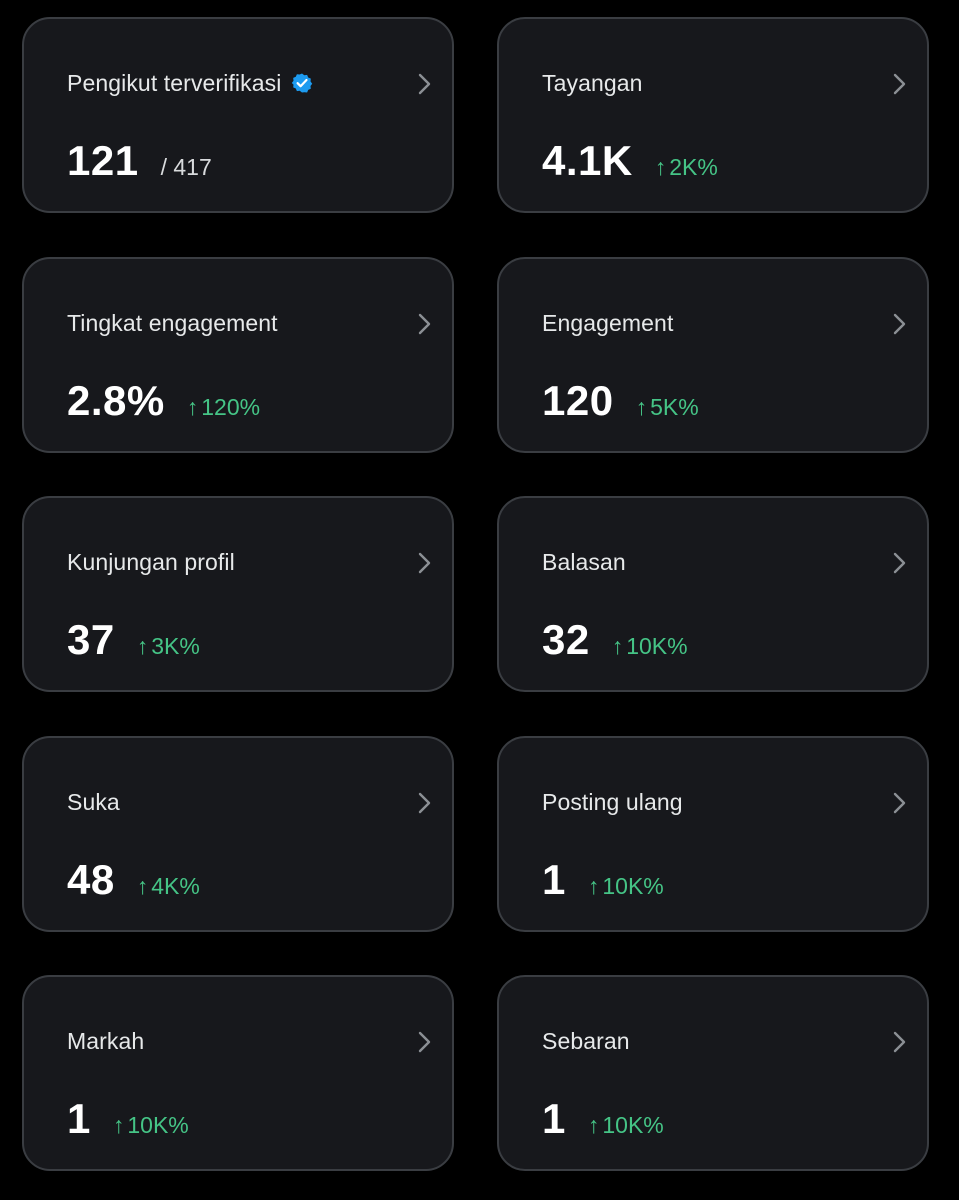 The image size is (959, 1200). I want to click on metric-card-shares: Sebaran 1 ↑ 10K%, so click(713, 1073).